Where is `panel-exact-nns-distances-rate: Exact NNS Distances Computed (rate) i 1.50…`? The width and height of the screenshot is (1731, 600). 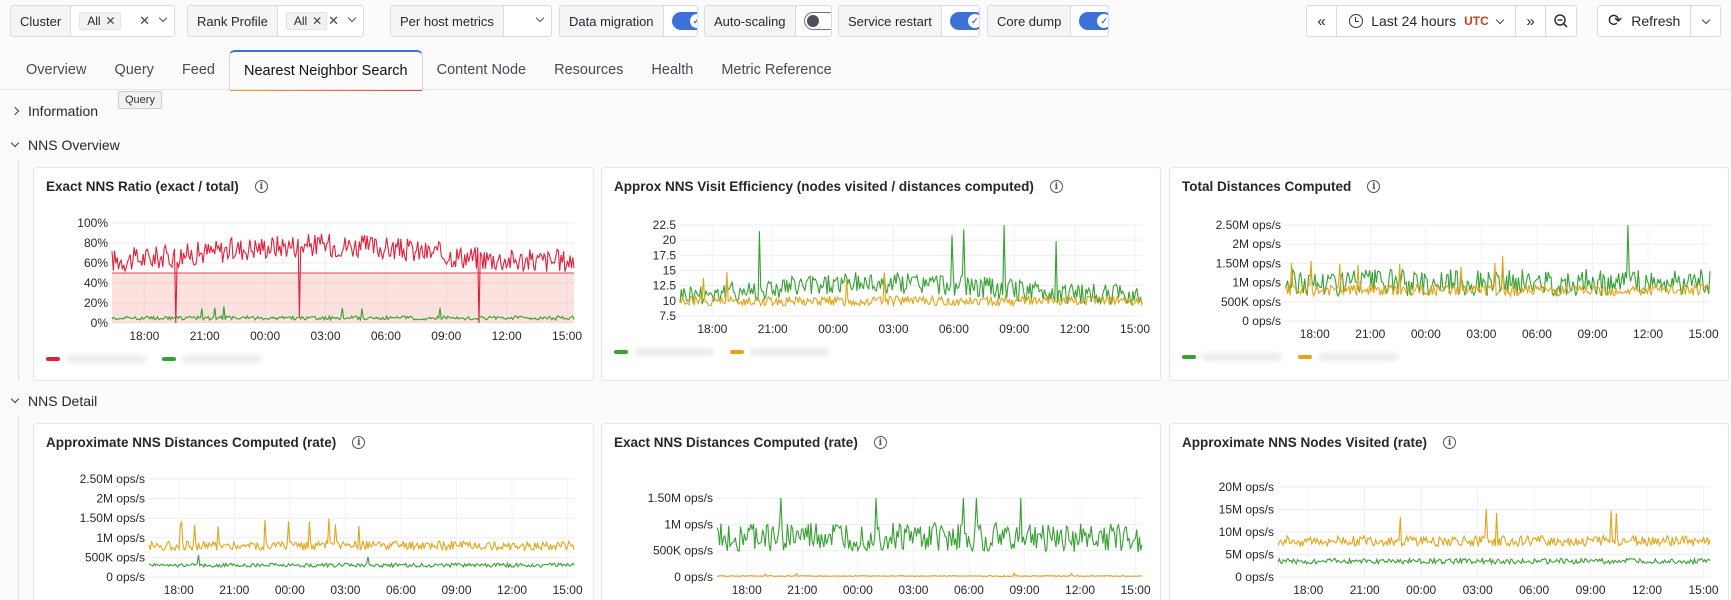
panel-exact-nns-distances-rate: Exact NNS Distances Computed (rate) i 1.50… is located at coordinates (881, 511).